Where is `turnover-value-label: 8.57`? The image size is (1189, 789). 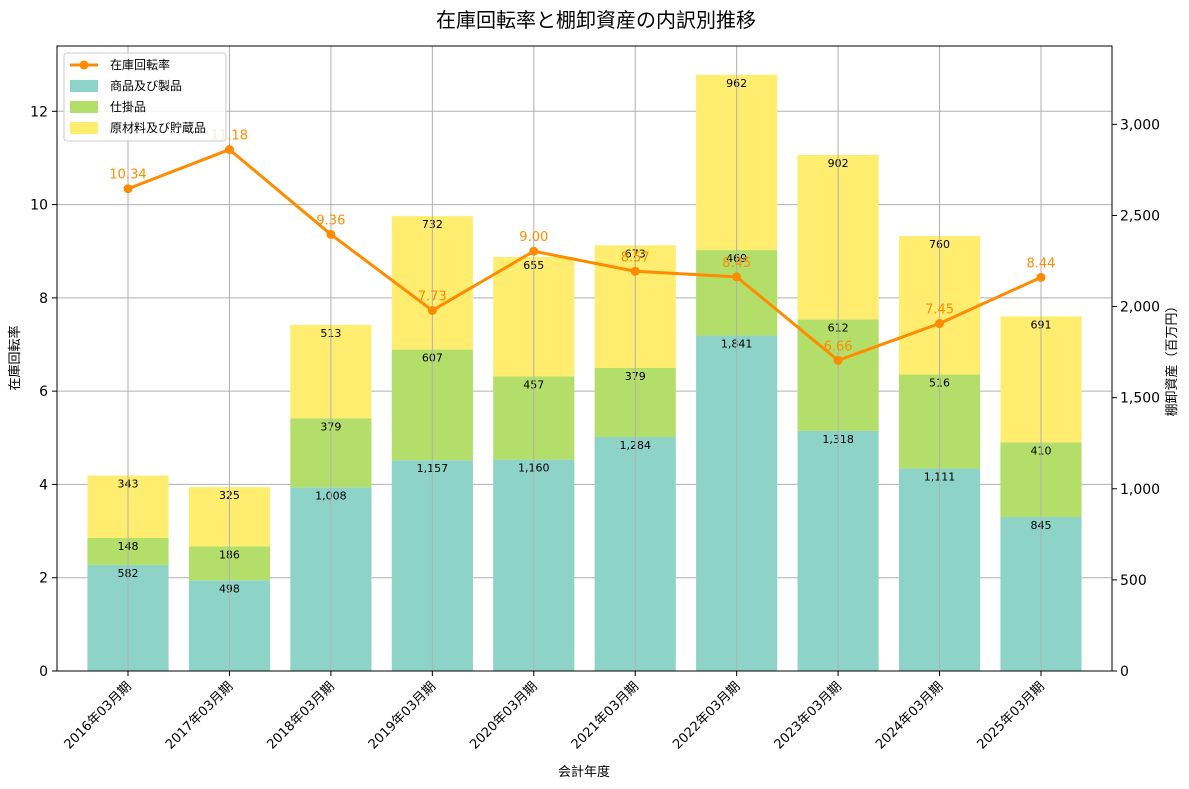
turnover-value-label: 8.57 is located at coordinates (635, 257).